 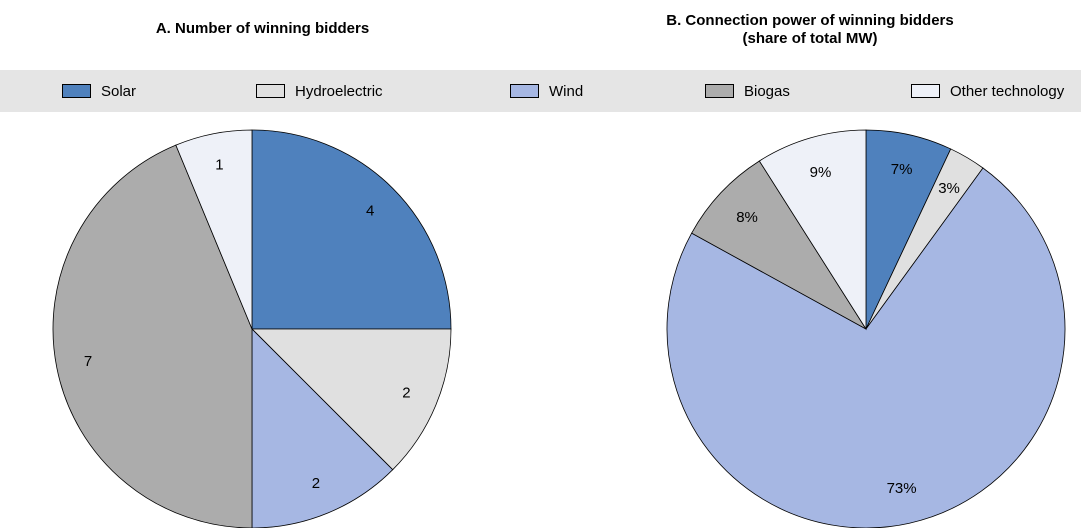 What do you see at coordinates (339, 91) in the screenshot?
I see `legend-label-hydroelectric: Hydroelectric` at bounding box center [339, 91].